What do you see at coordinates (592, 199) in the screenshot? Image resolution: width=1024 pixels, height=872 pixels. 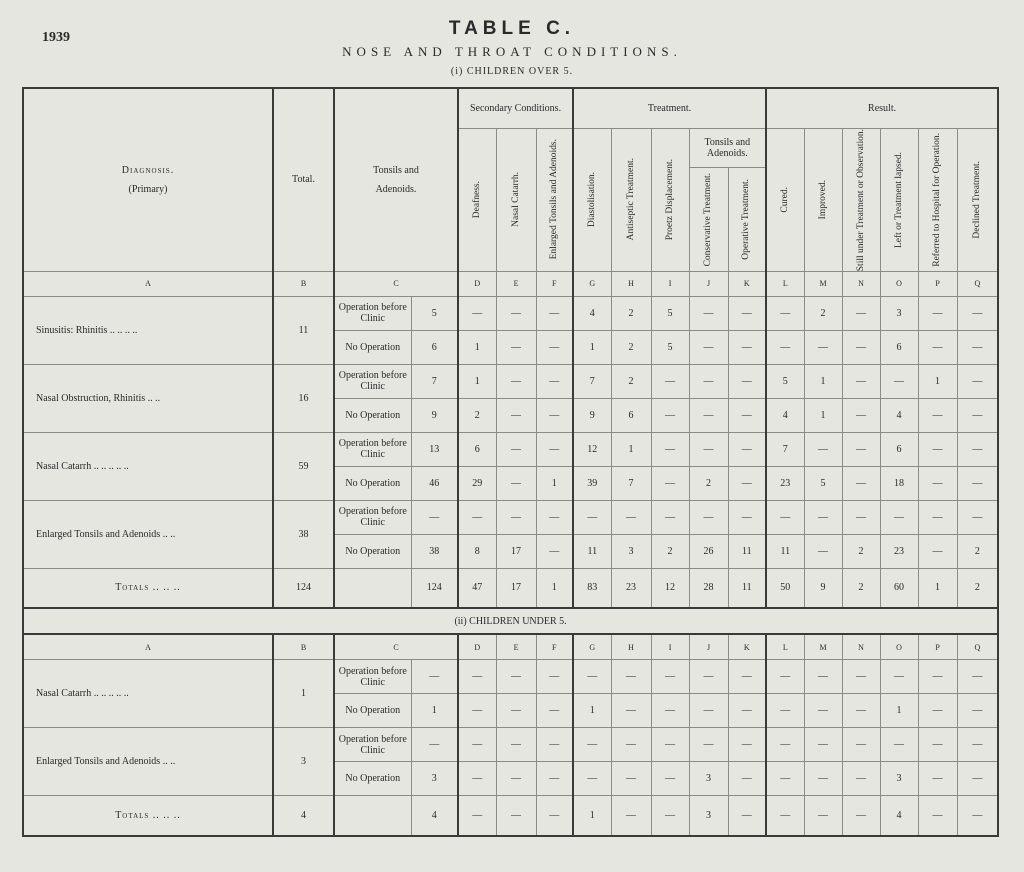 I see `header-col-g: Diastolisation.` at bounding box center [592, 199].